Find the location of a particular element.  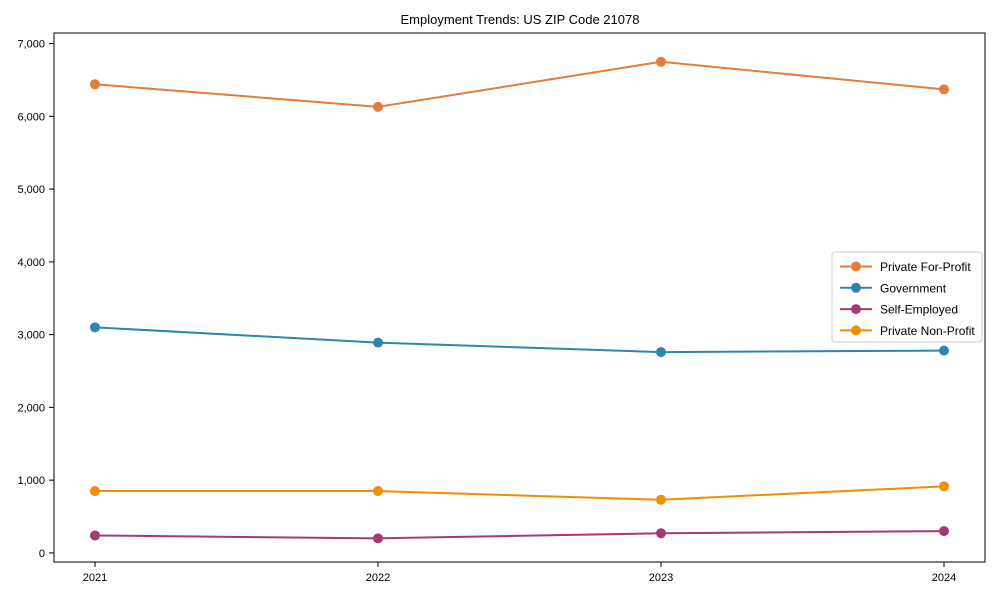

legend-item-label-private-non-profit: Private Non-Profit is located at coordinates (927, 331).